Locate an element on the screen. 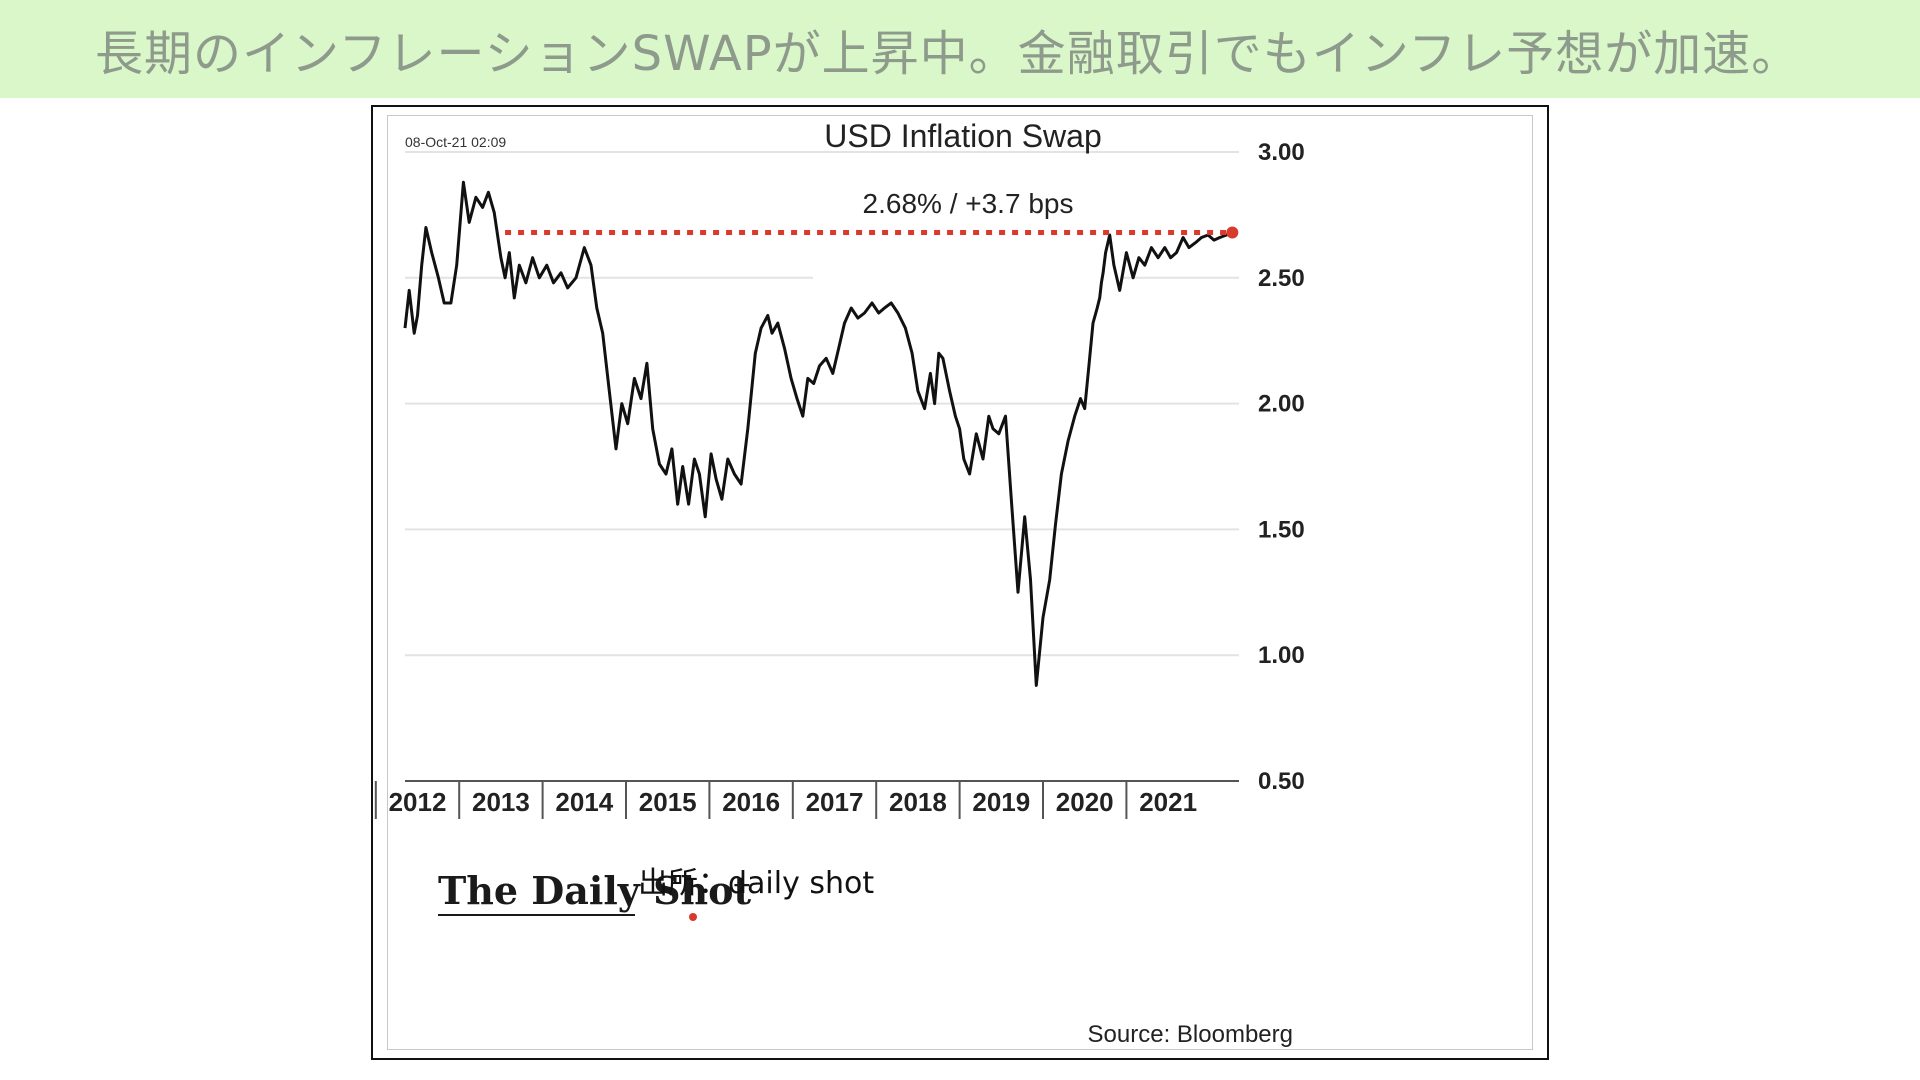 Image resolution: width=1920 pixels, height=1080 pixels. x-axis: 2012 2013 2014 2015 2016 2017 2018 2019 2020 2021 is located at coordinates (806, 799).